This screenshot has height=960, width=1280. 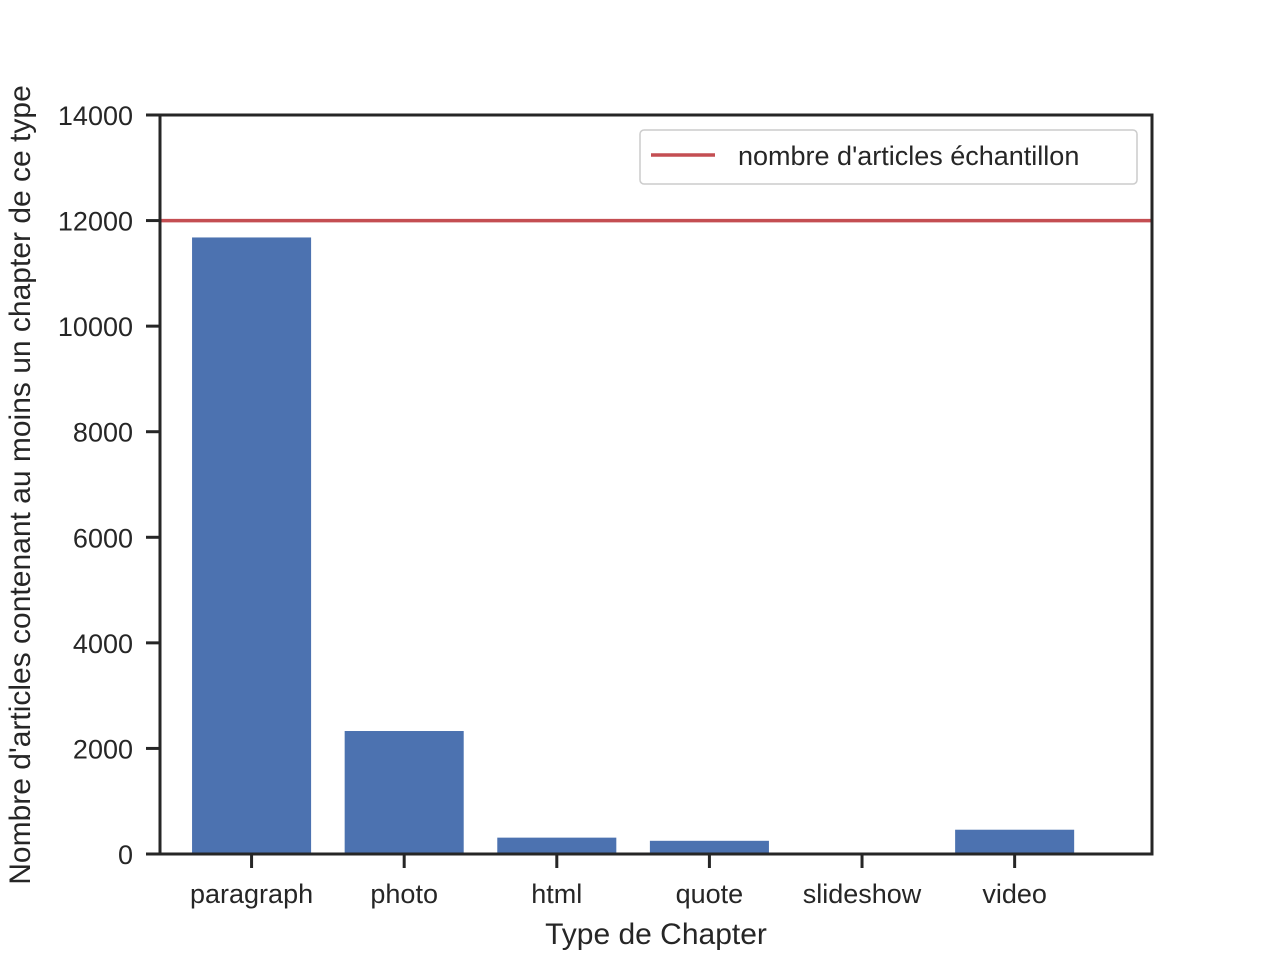 I want to click on x-tick-label-slideshow: slideshow, so click(x=862, y=894).